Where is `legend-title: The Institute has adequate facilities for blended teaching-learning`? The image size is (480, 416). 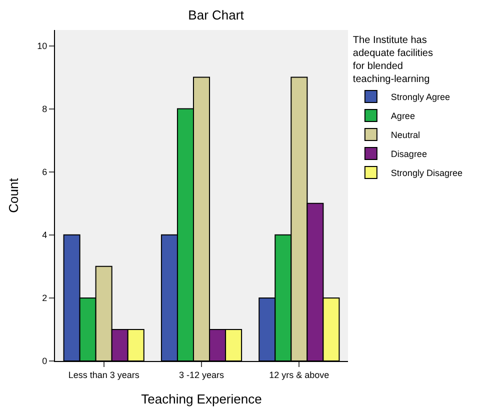 legend-title: The Institute has adequate facilities for blended teaching-learning is located at coordinates (392, 60).